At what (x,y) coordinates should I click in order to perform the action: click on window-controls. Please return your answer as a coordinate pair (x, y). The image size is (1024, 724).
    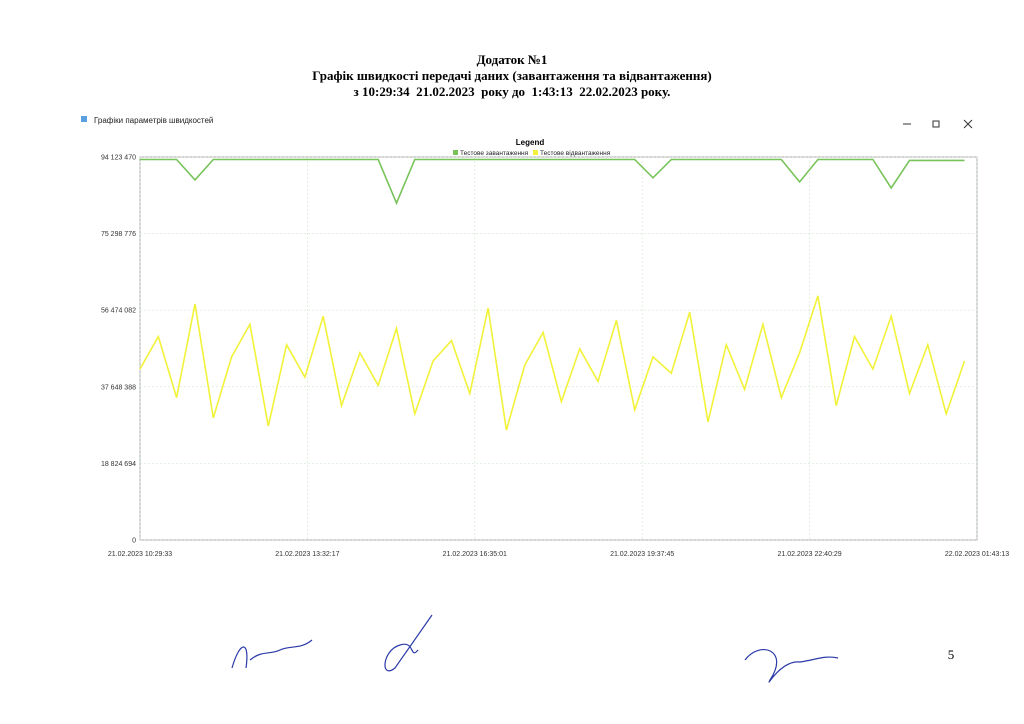
    Looking at the image, I should click on (938, 124).